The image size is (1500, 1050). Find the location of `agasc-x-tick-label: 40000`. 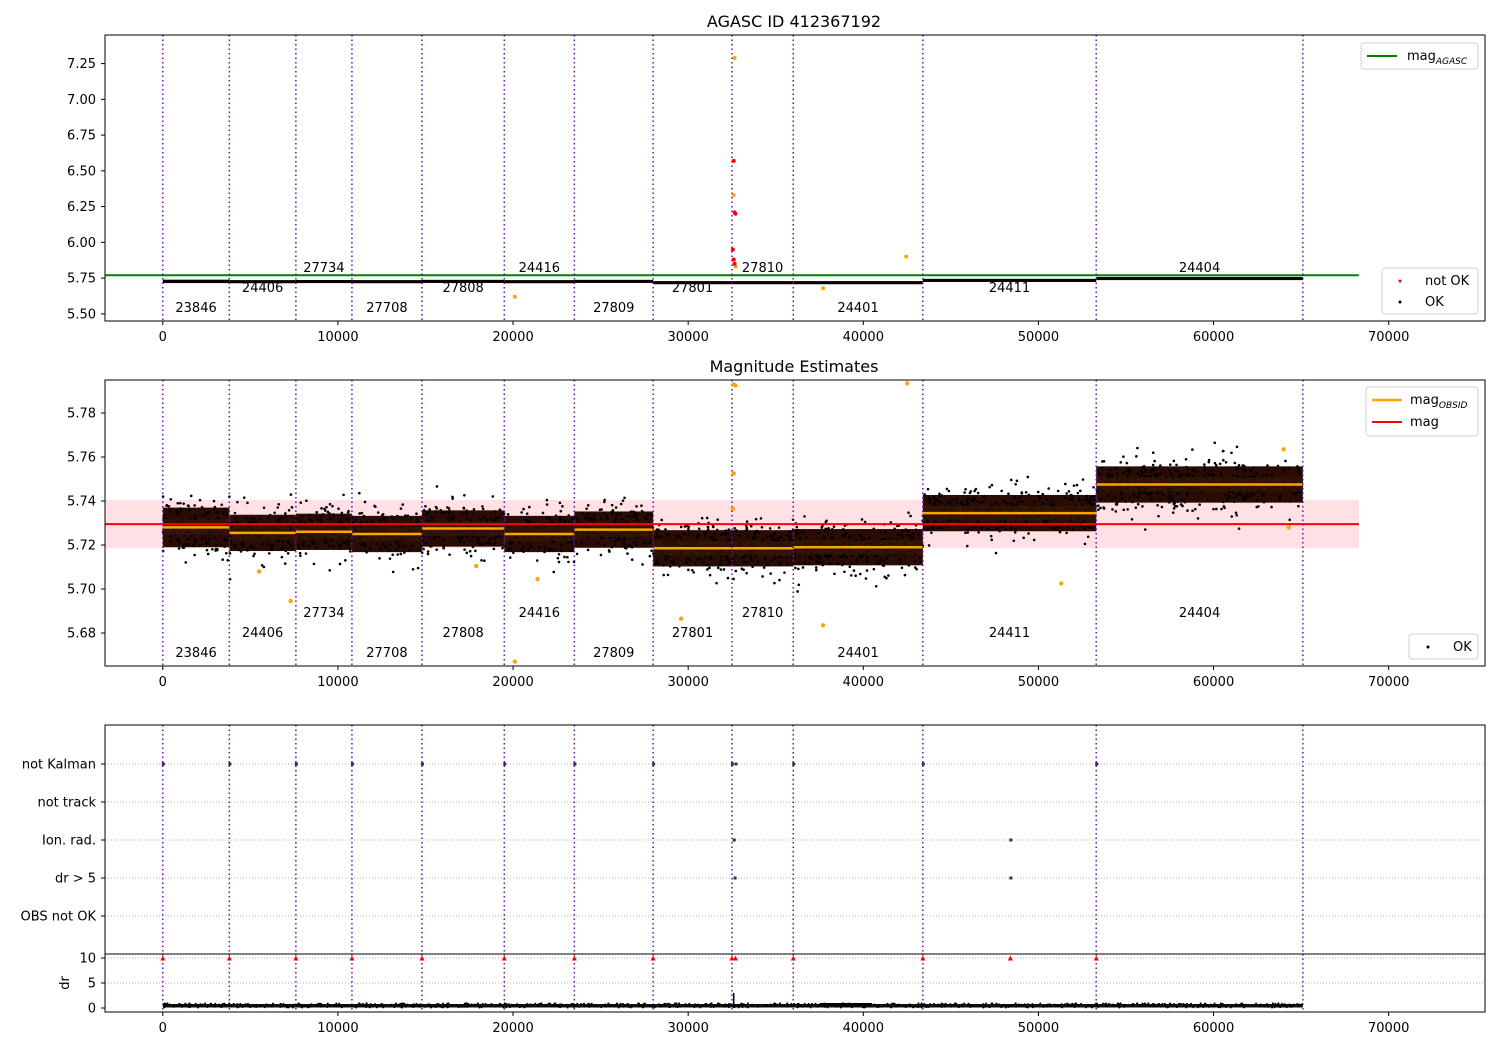

agasc-x-tick-label: 40000 is located at coordinates (863, 337).